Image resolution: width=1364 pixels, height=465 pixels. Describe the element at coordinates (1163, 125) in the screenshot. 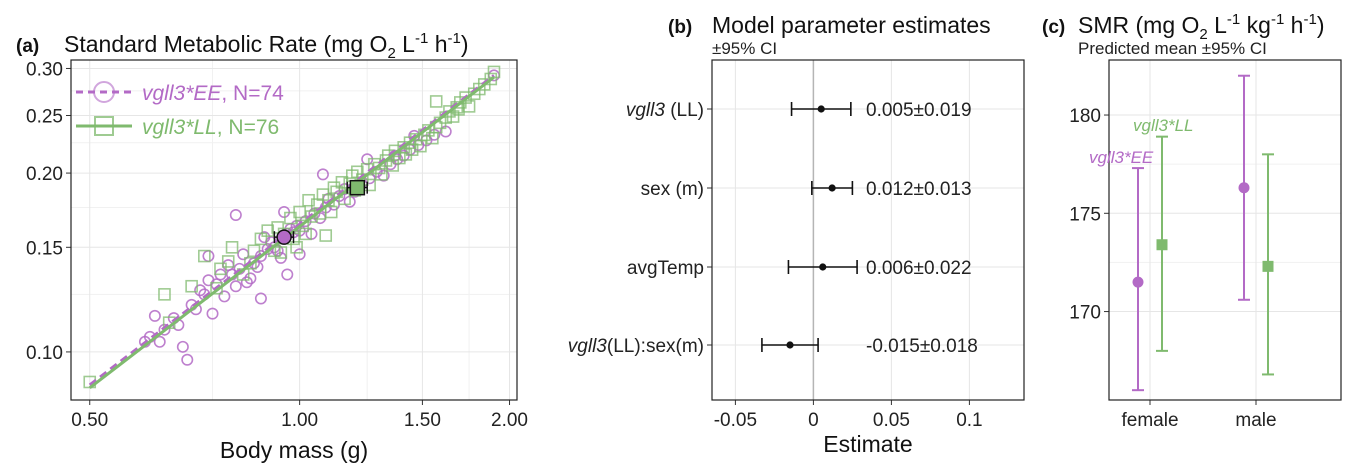

I see `panel-c-annot-ll: vgll3*LL` at that location.